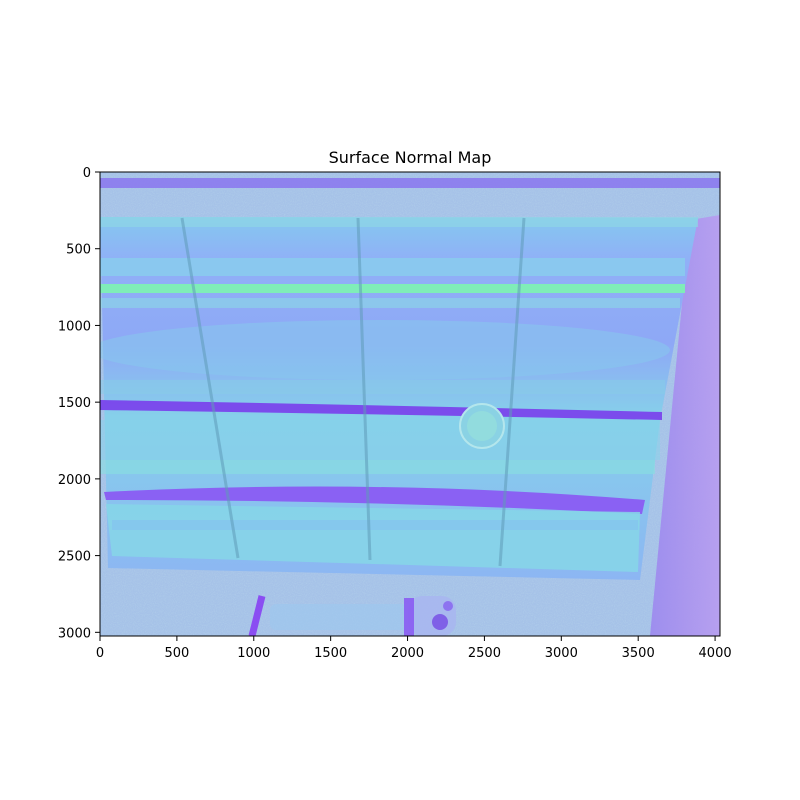 This screenshot has height=800, width=800. What do you see at coordinates (561, 653) in the screenshot?
I see `x-tick-label: 3000` at bounding box center [561, 653].